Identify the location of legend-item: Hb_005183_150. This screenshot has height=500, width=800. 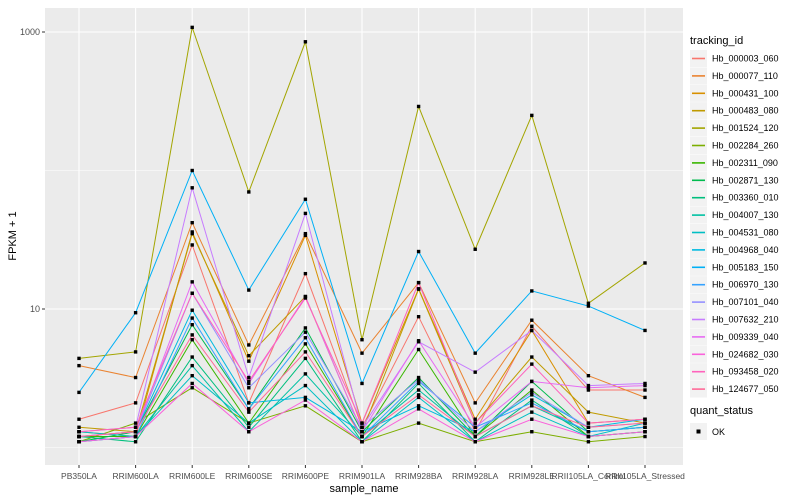
(734, 267).